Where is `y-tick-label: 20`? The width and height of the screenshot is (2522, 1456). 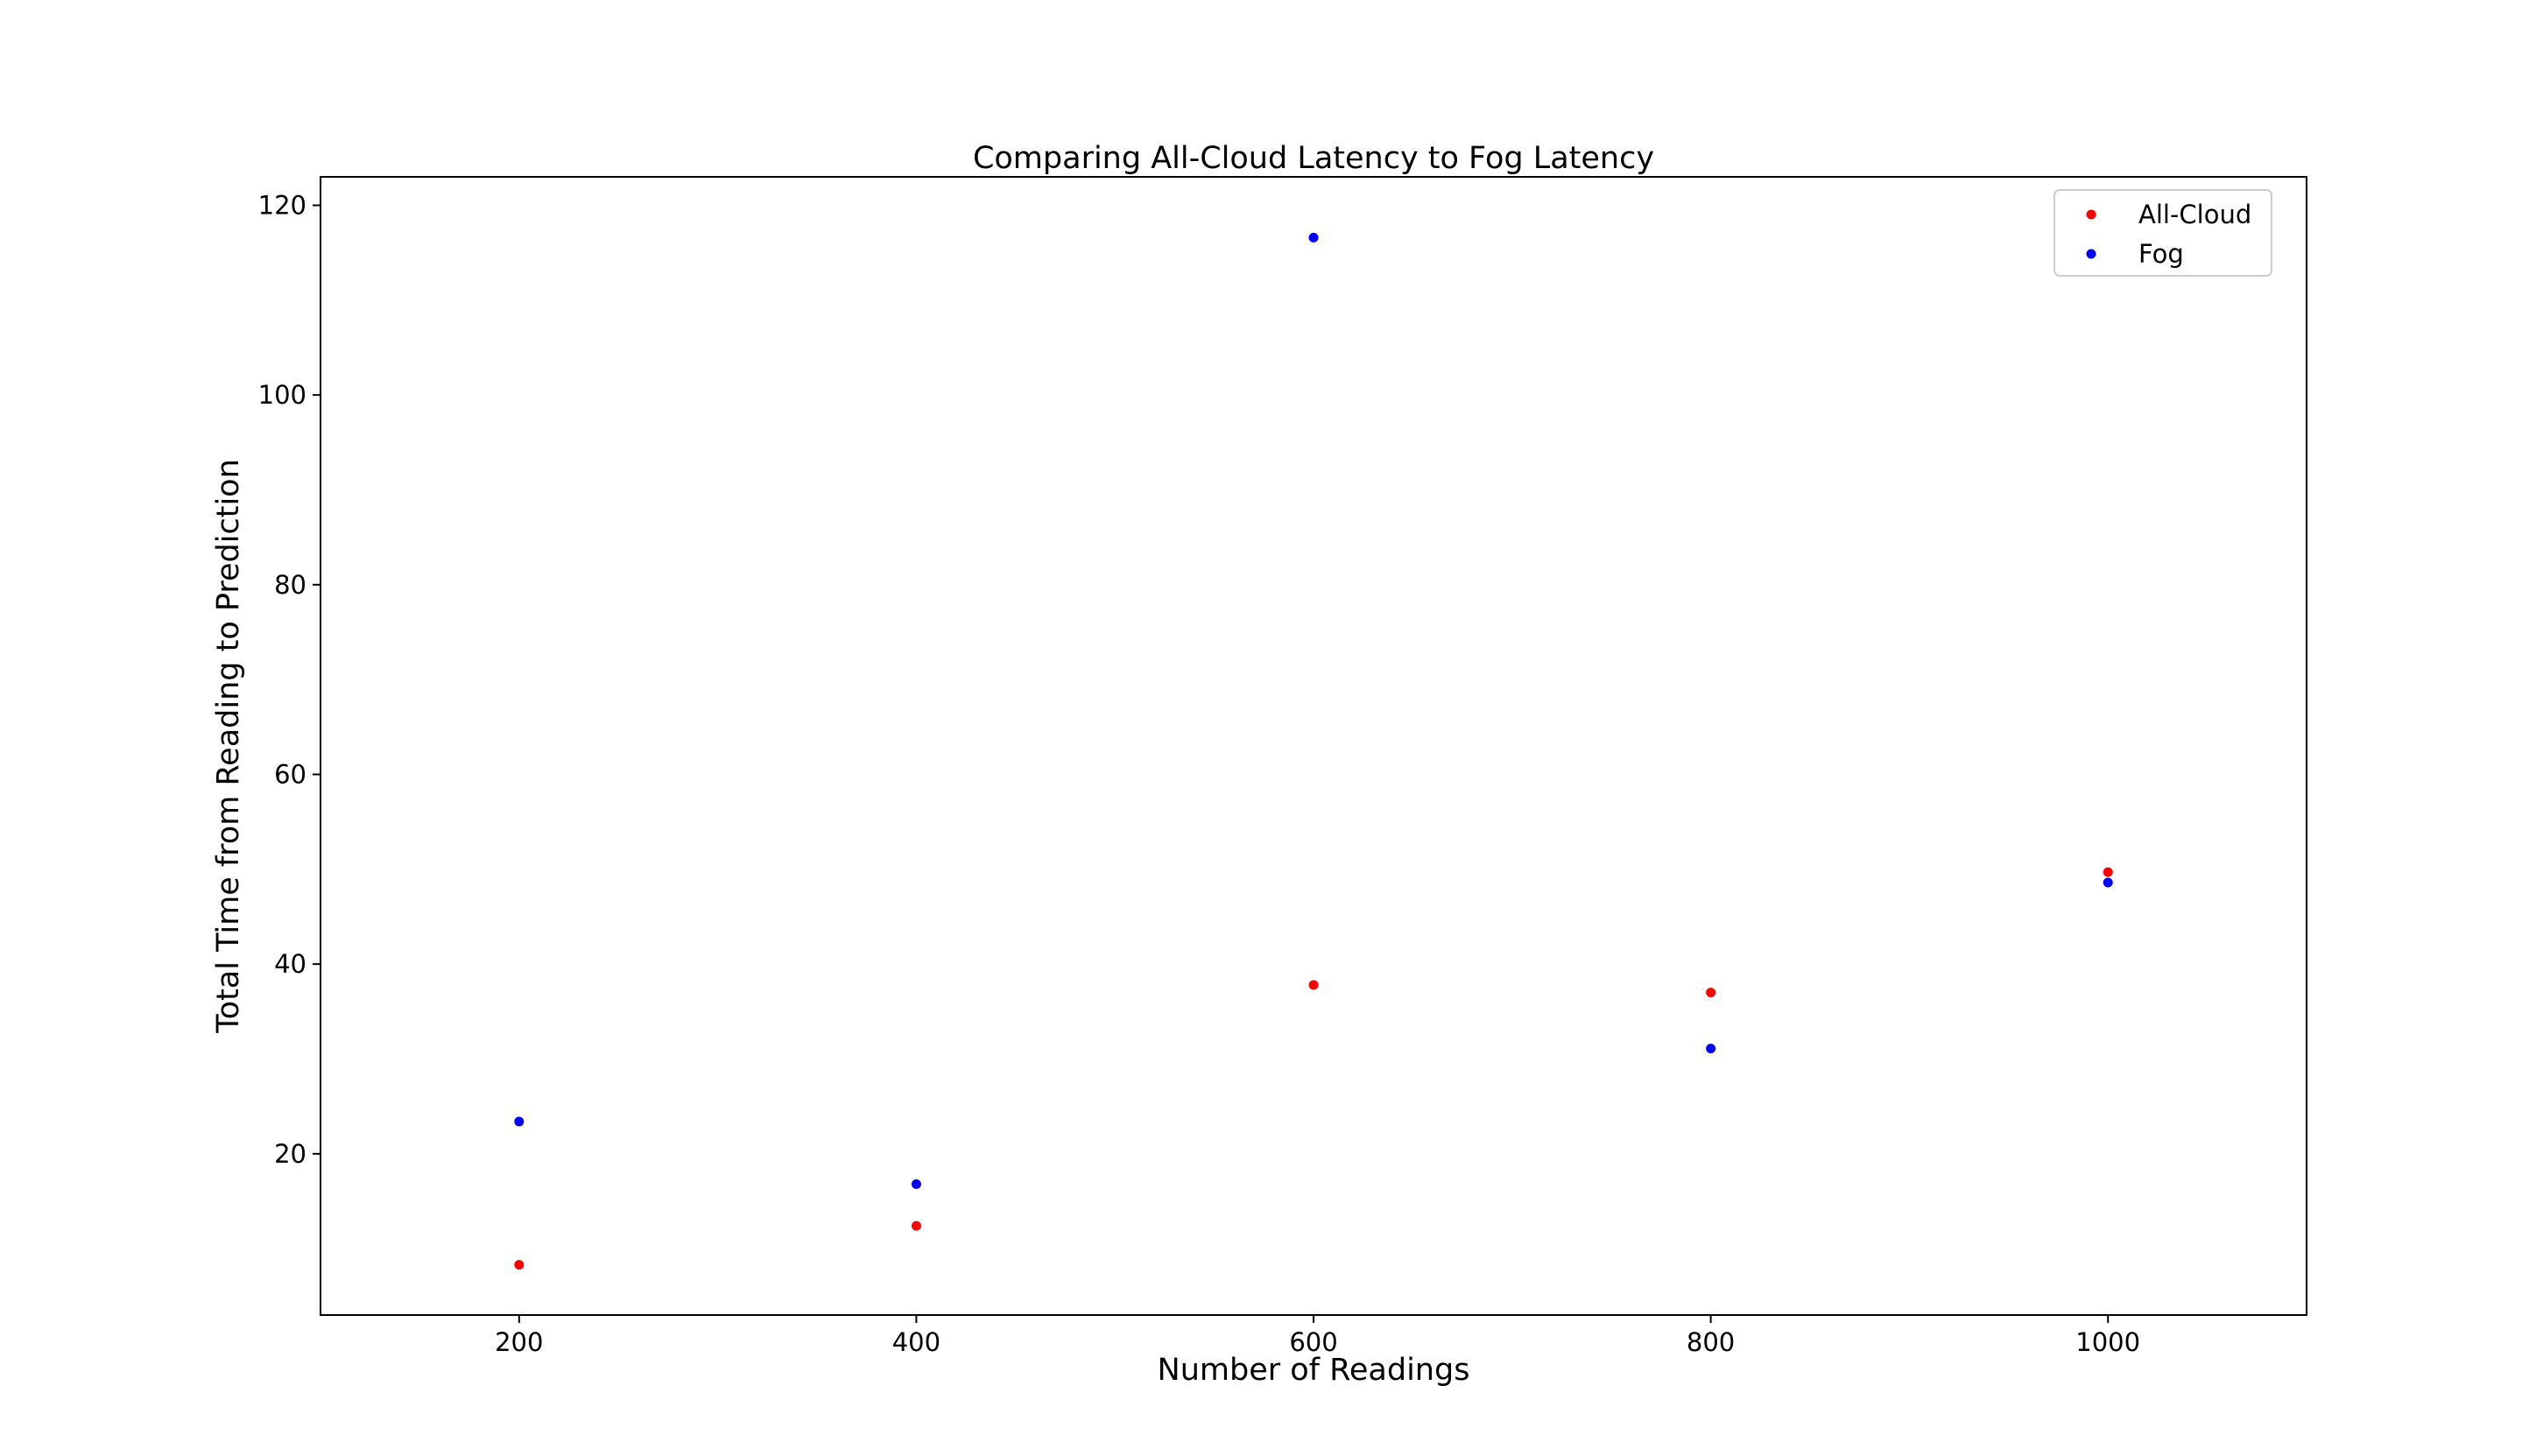 y-tick-label: 20 is located at coordinates (290, 1154).